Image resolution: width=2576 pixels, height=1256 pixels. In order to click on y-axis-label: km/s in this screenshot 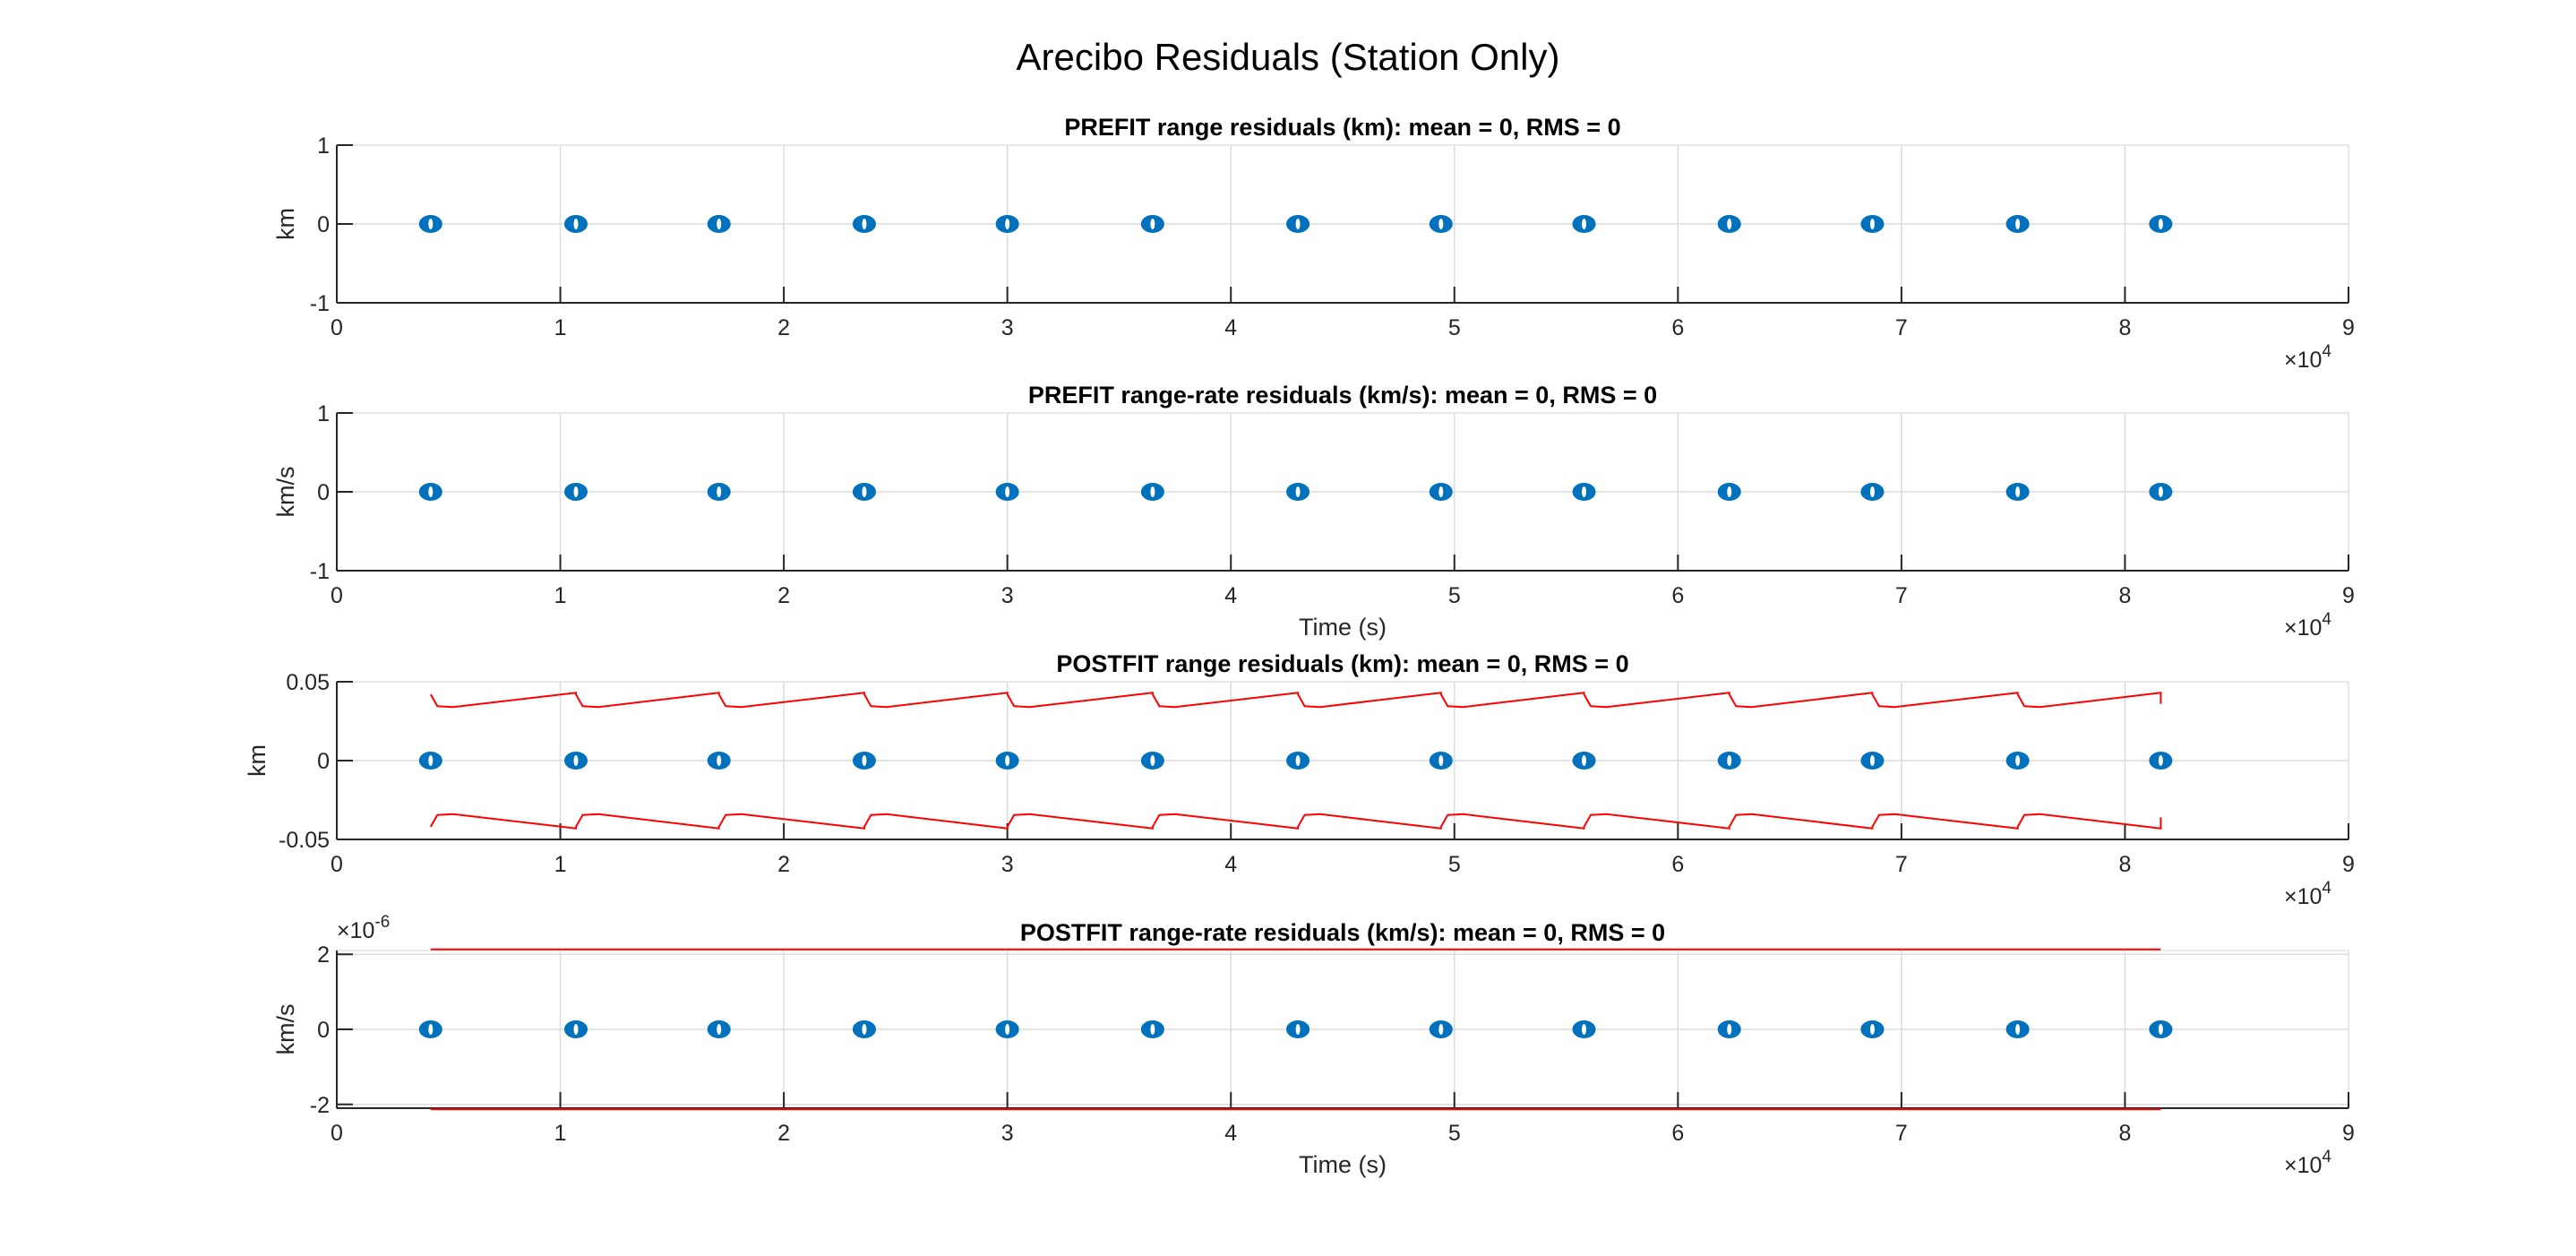, I will do `click(285, 492)`.